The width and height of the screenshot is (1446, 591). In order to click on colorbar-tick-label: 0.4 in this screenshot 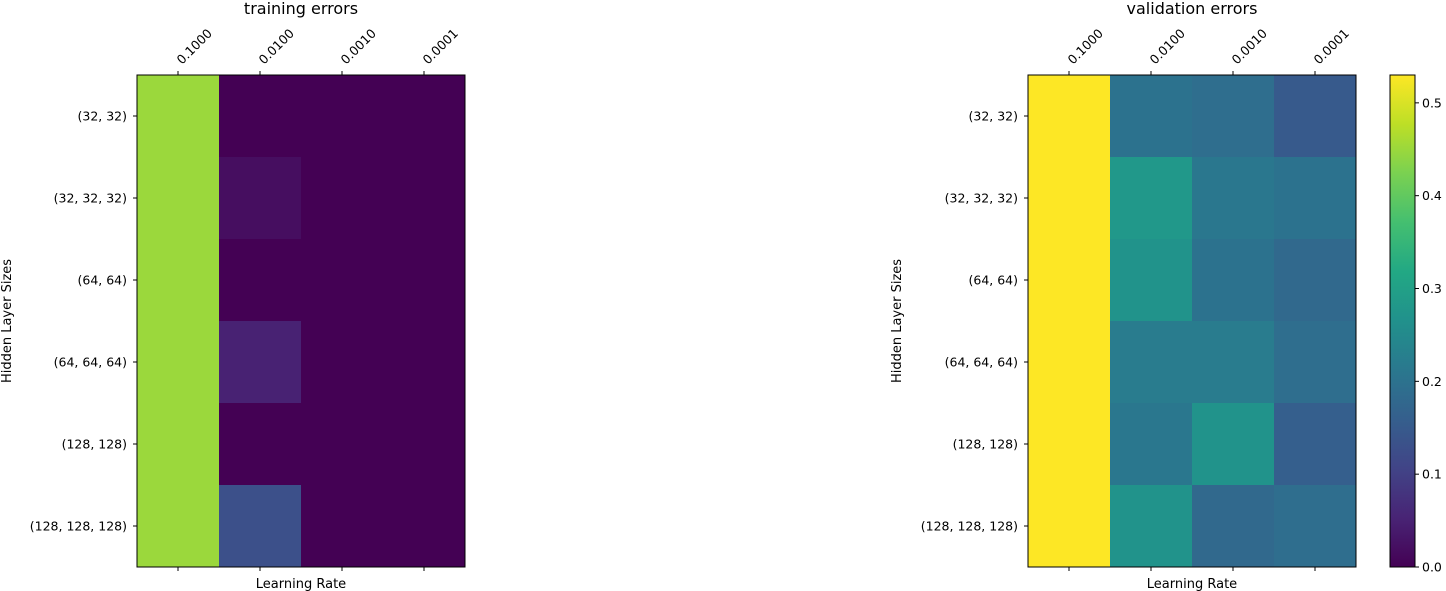, I will do `click(1432, 195)`.